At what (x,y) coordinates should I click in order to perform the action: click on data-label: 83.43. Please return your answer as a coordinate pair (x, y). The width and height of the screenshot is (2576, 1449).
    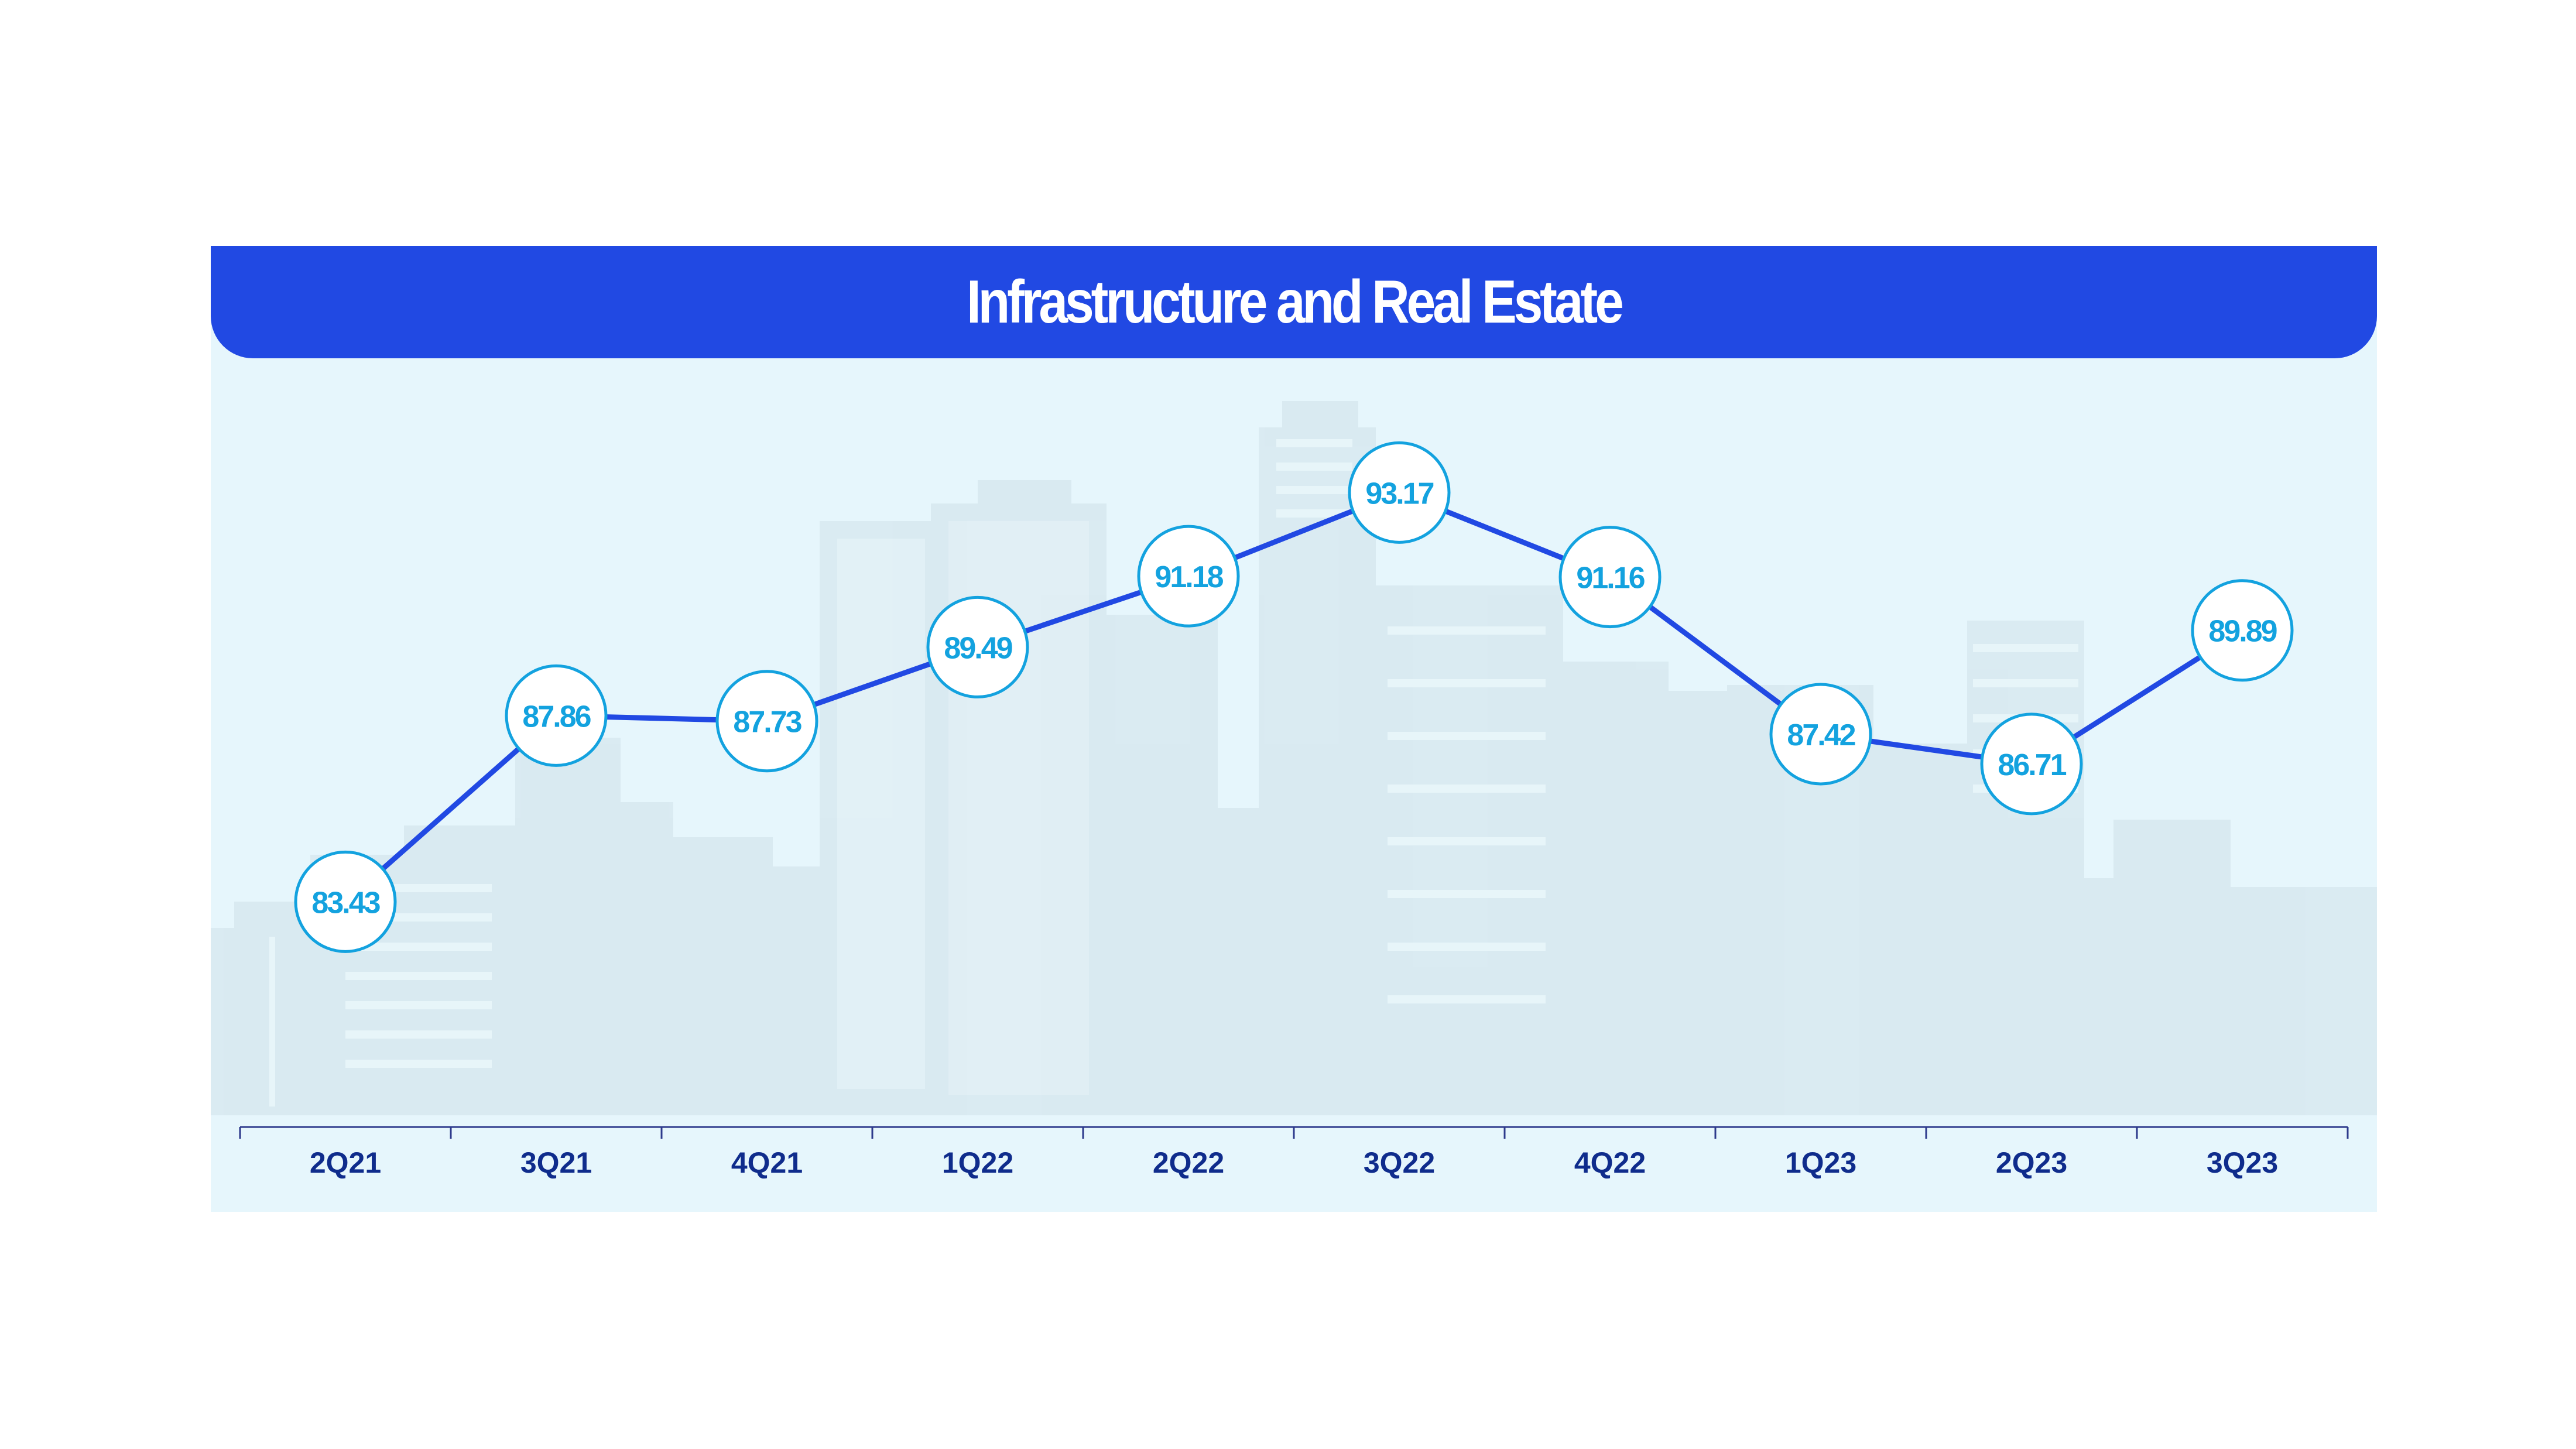
    Looking at the image, I should click on (345, 903).